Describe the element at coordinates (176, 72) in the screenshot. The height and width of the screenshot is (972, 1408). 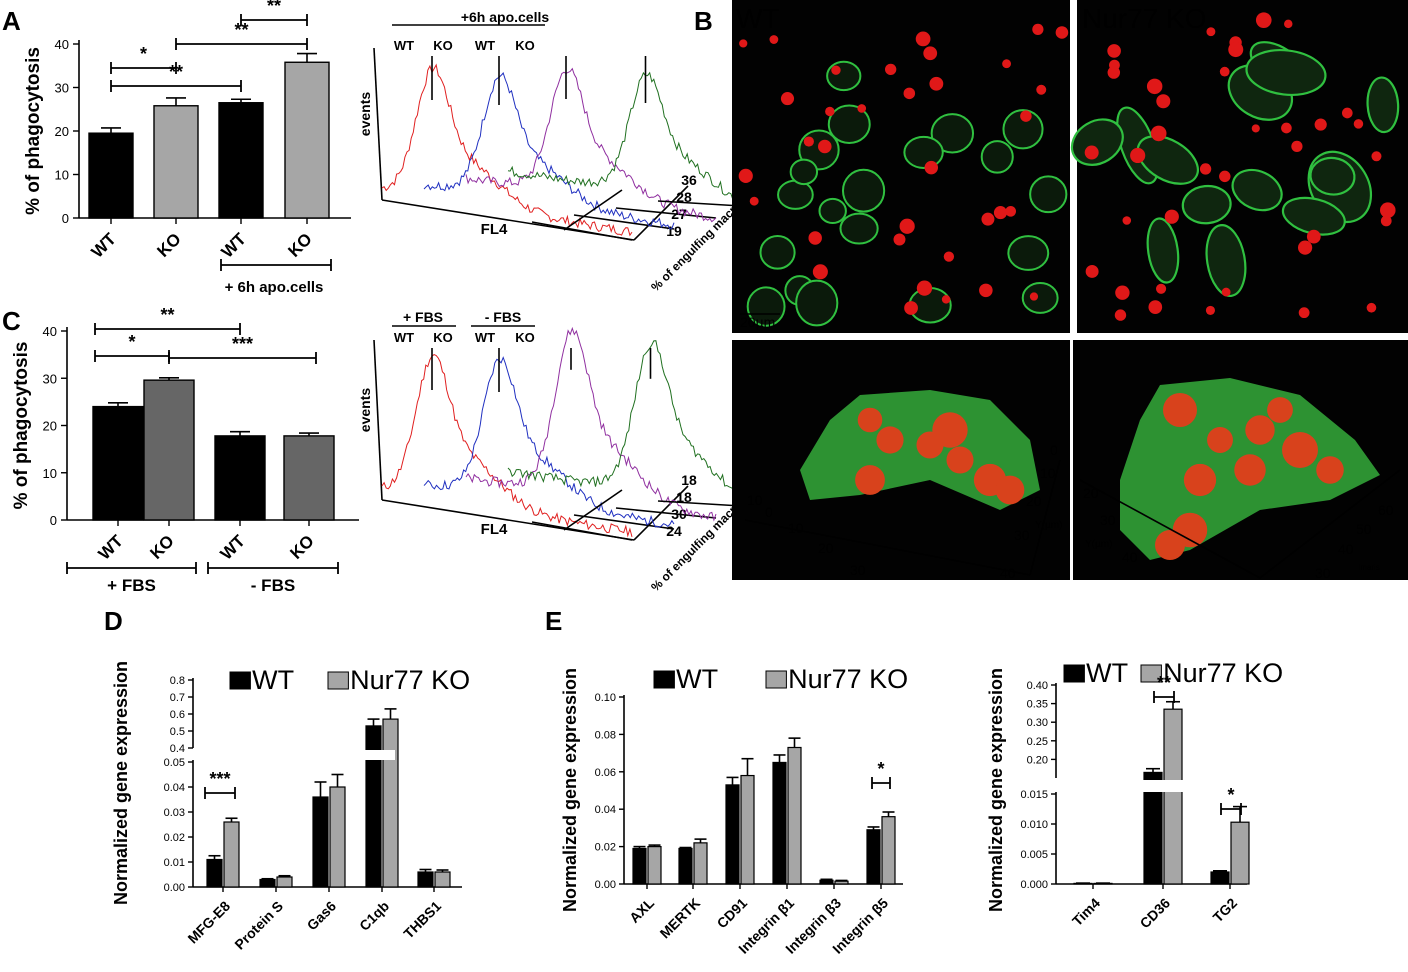
I see `significance-bracket-label: **` at that location.